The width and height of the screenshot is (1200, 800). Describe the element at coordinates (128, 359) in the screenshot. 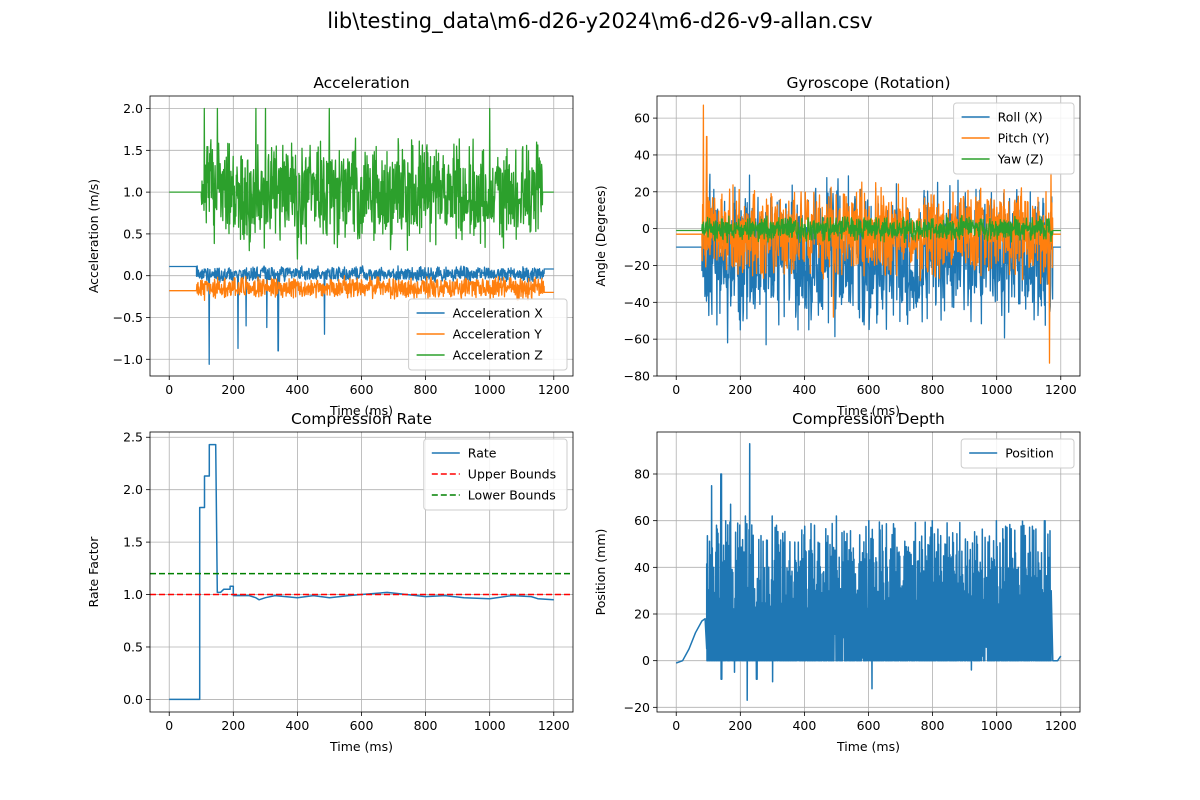

I see `y-tick-label: −1.0` at that location.